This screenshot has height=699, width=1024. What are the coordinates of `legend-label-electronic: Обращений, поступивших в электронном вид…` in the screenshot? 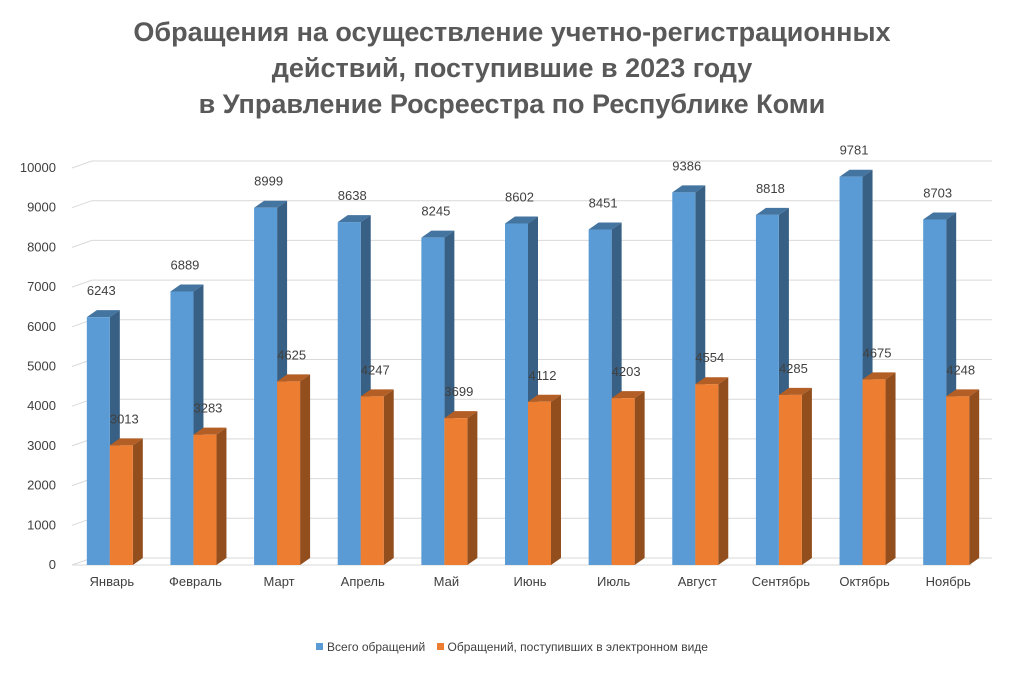 It's located at (577, 647).